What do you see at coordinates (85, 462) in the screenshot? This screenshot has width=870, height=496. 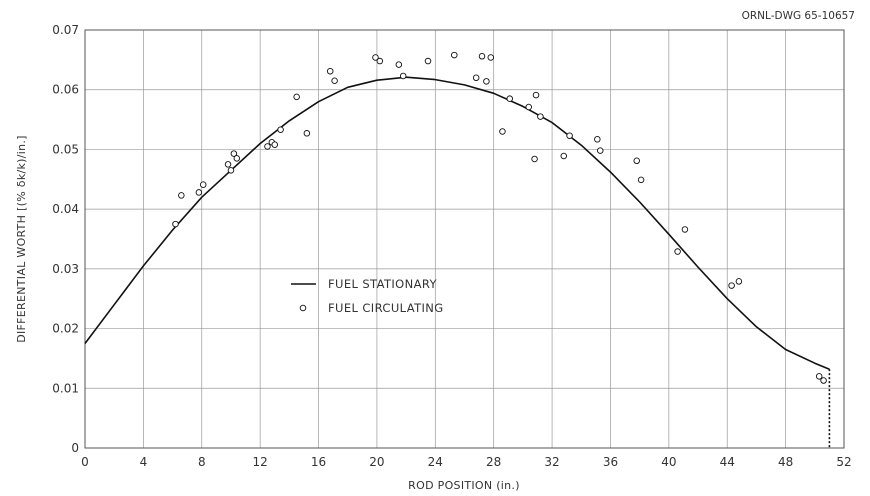 I see `x-tick-label: 0` at bounding box center [85, 462].